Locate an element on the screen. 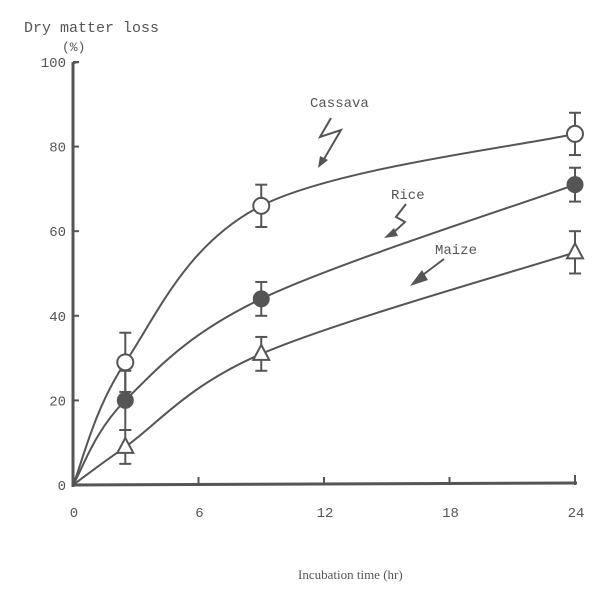 The height and width of the screenshot is (594, 600). maize-label: Maize is located at coordinates (456, 251).